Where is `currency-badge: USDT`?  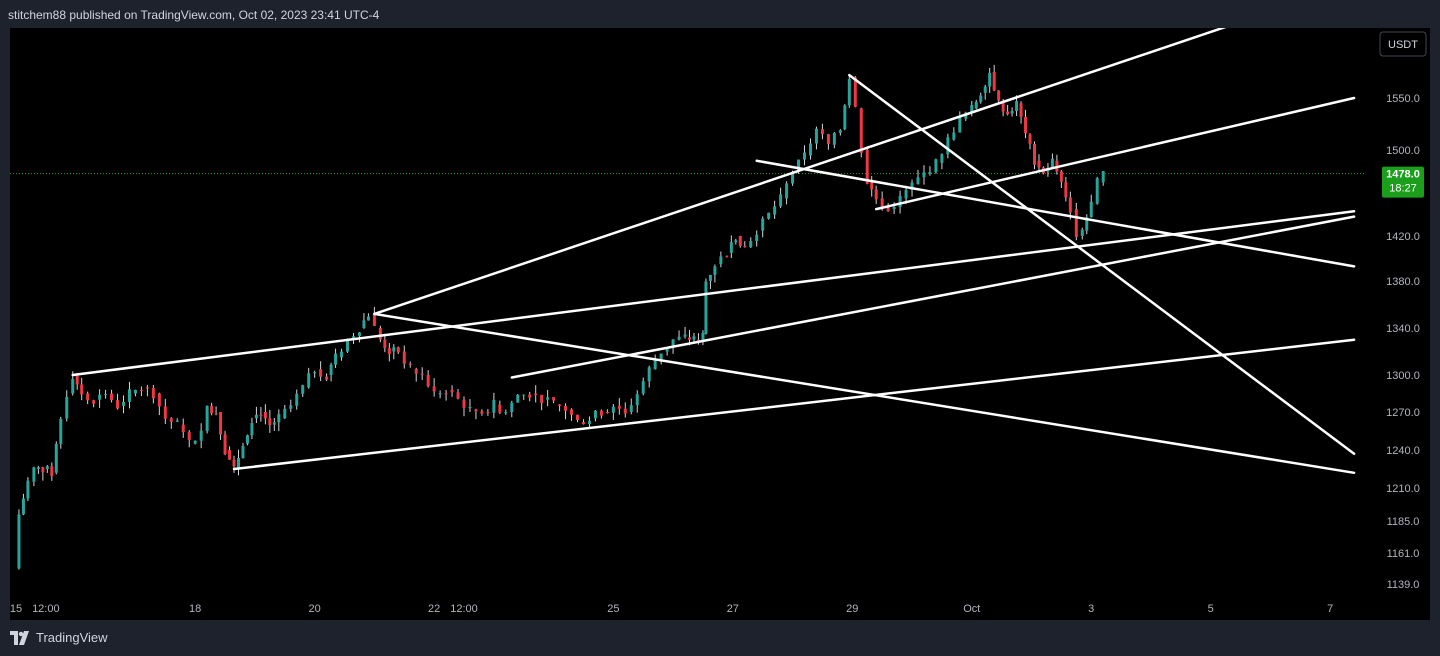 currency-badge: USDT is located at coordinates (1403, 44).